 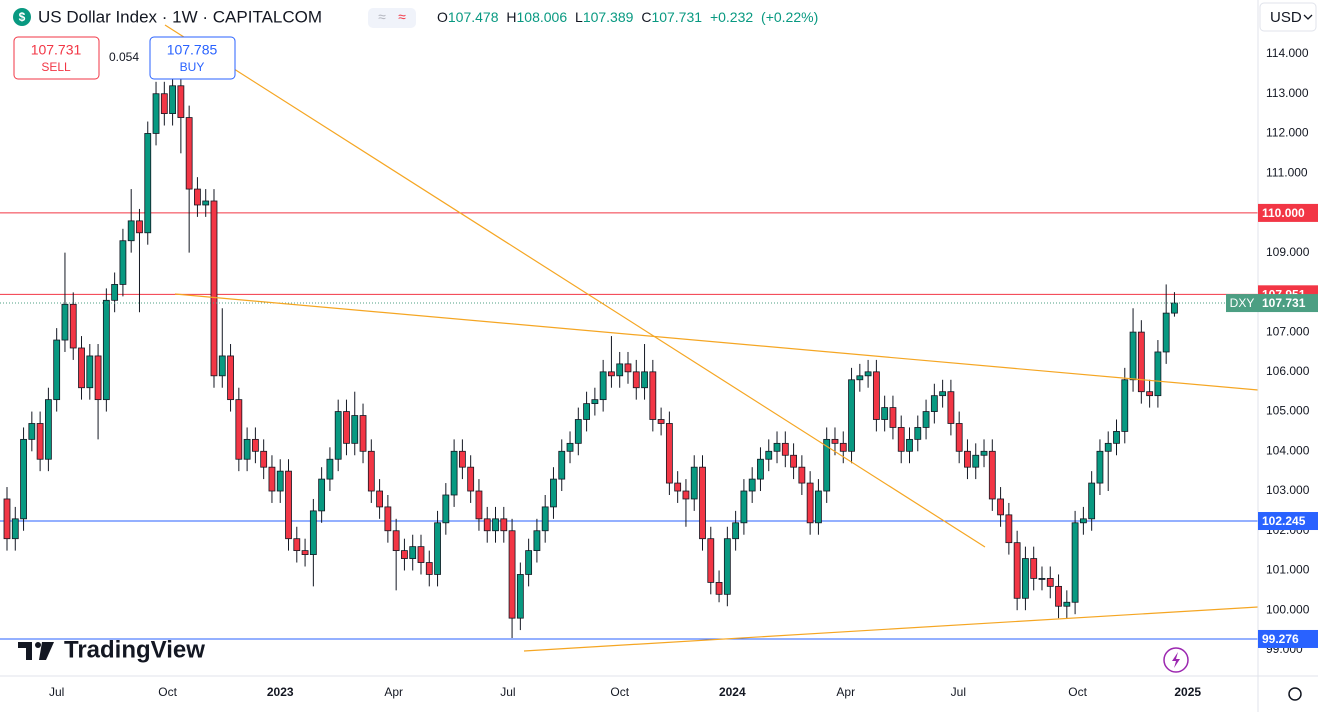 What do you see at coordinates (511, 17) in the screenshot?
I see `ohlc-label: H` at bounding box center [511, 17].